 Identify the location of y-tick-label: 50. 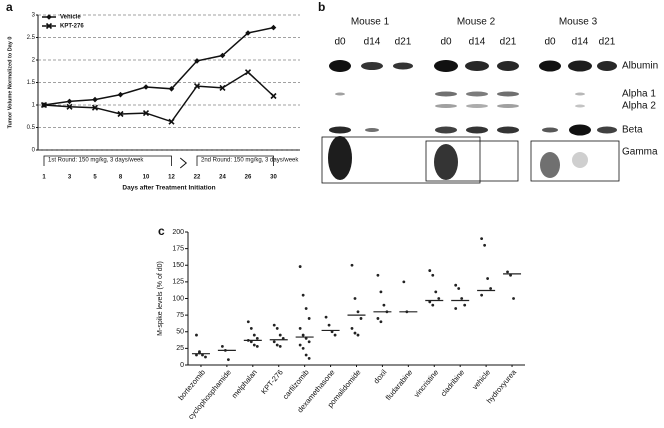
(180, 332).